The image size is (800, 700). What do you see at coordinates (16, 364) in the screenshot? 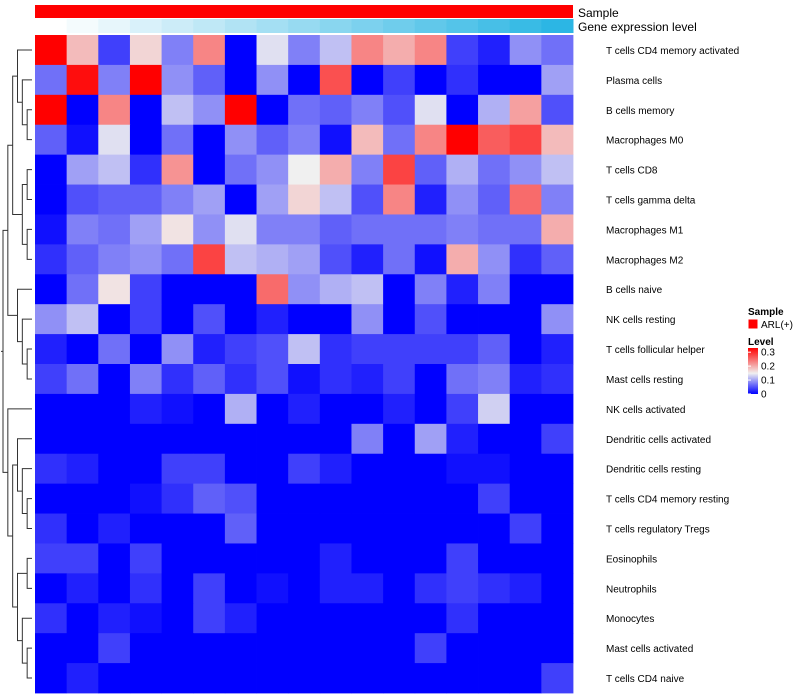
I see `row-dendrogram` at bounding box center [16, 364].